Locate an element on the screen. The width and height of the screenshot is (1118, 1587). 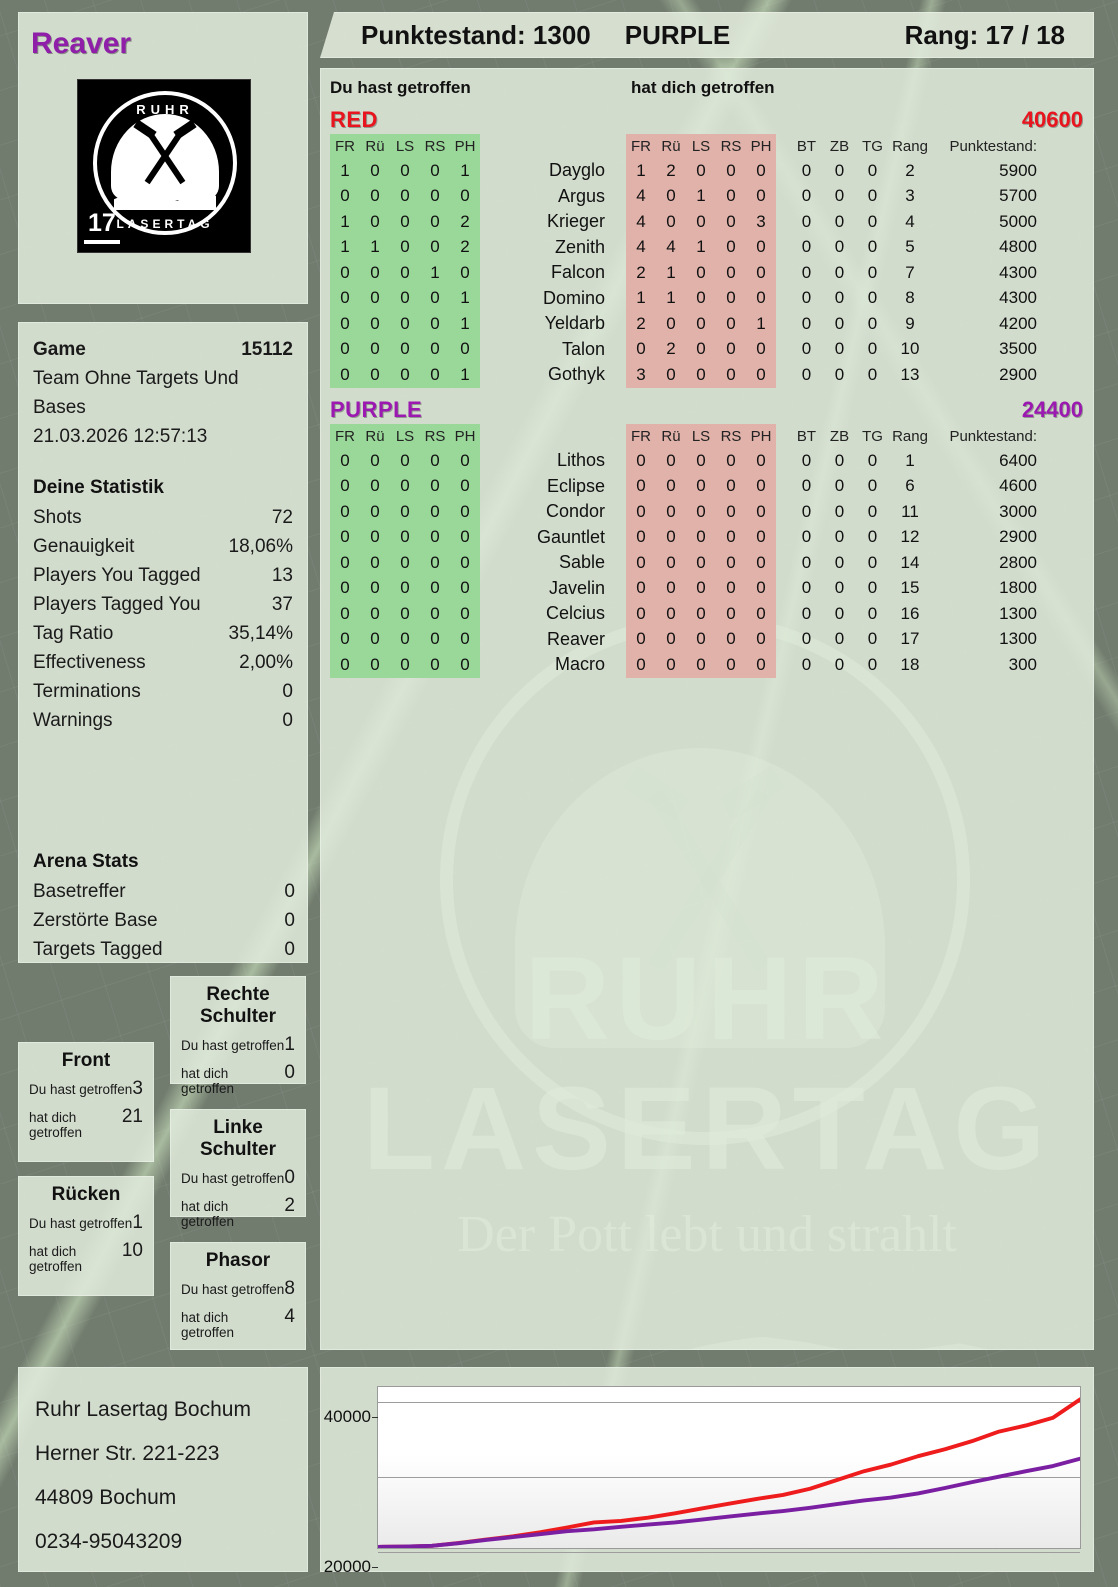
col-head-BT: BT is located at coordinates (806, 146).